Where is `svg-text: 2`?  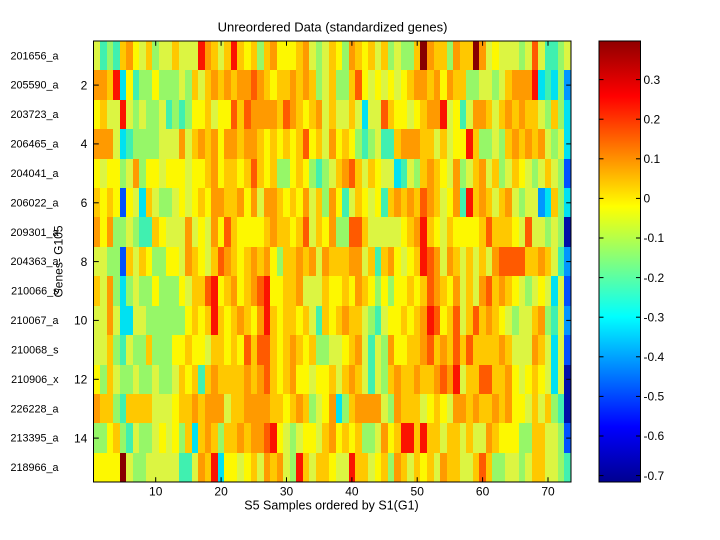
svg-text: 2 is located at coordinates (84, 85).